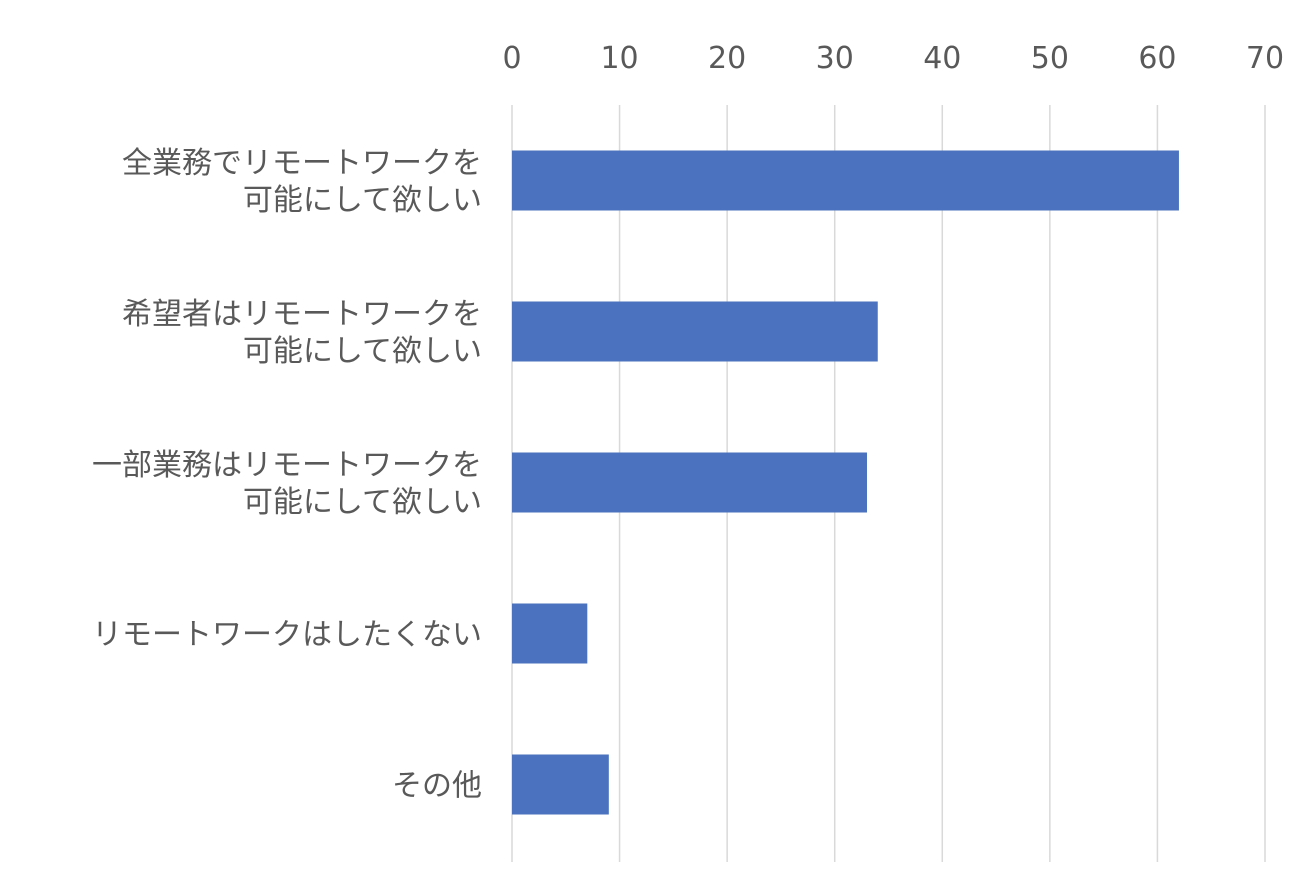 Image resolution: width=1316 pixels, height=892 pixels. I want to click on category-label-2: 一部業務はリモートワークを可能にして欲しい, so click(287, 484).